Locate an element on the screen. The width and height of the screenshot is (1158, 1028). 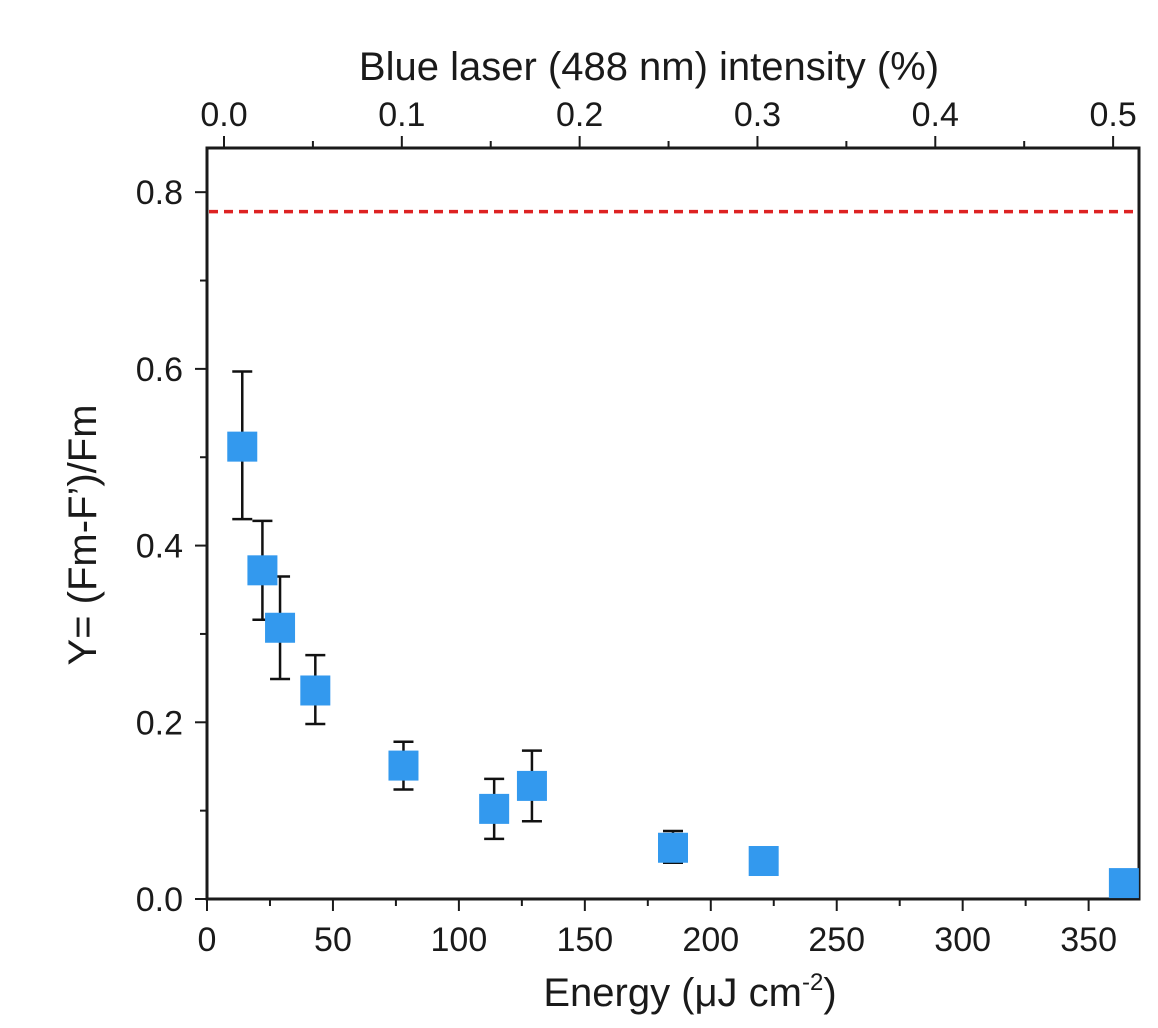
x-axis-title-end: ) is located at coordinates (829, 993).